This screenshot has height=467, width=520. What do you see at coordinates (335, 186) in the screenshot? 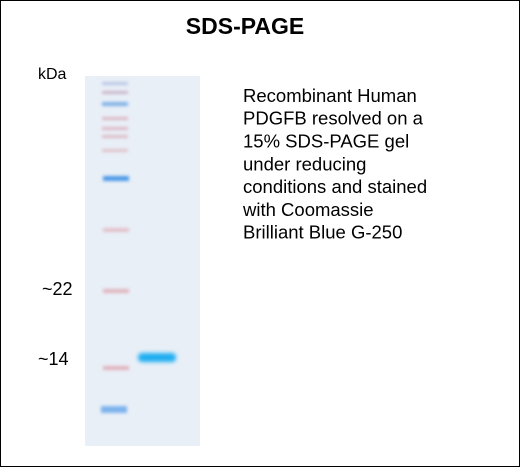
I see `description-line: conditions and stained` at bounding box center [335, 186].